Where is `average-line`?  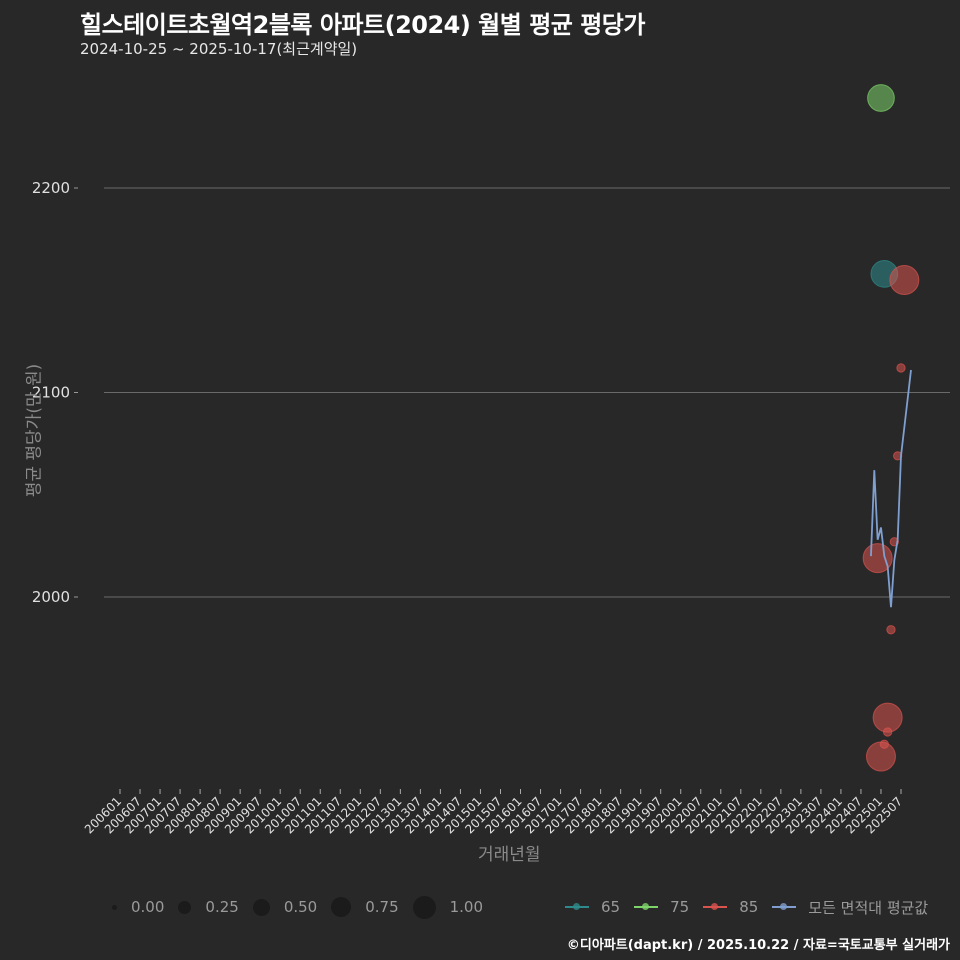 average-line is located at coordinates (891, 488).